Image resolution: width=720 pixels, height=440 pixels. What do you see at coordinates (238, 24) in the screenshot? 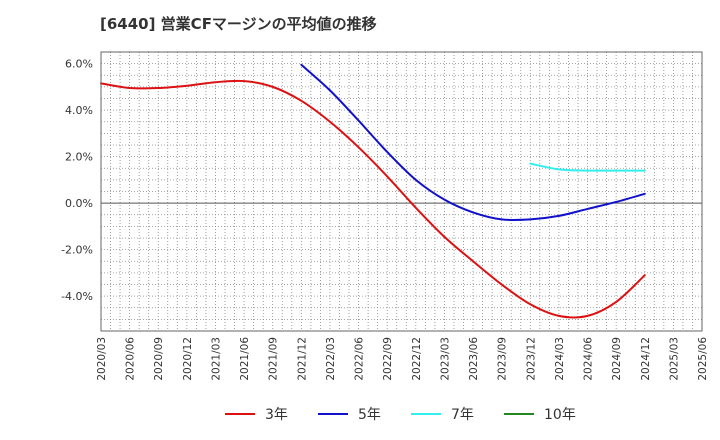
I see `chart-title: [6440] 営業CFマージンの平均値の推移` at bounding box center [238, 24].